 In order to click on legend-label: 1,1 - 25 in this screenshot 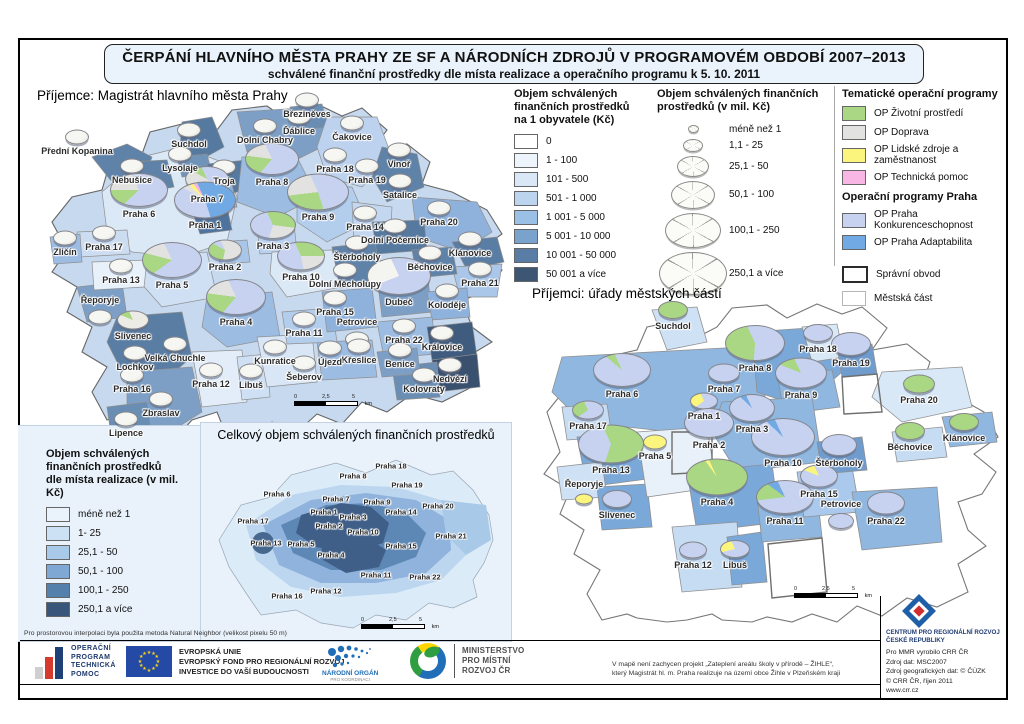, I will do `click(746, 146)`.